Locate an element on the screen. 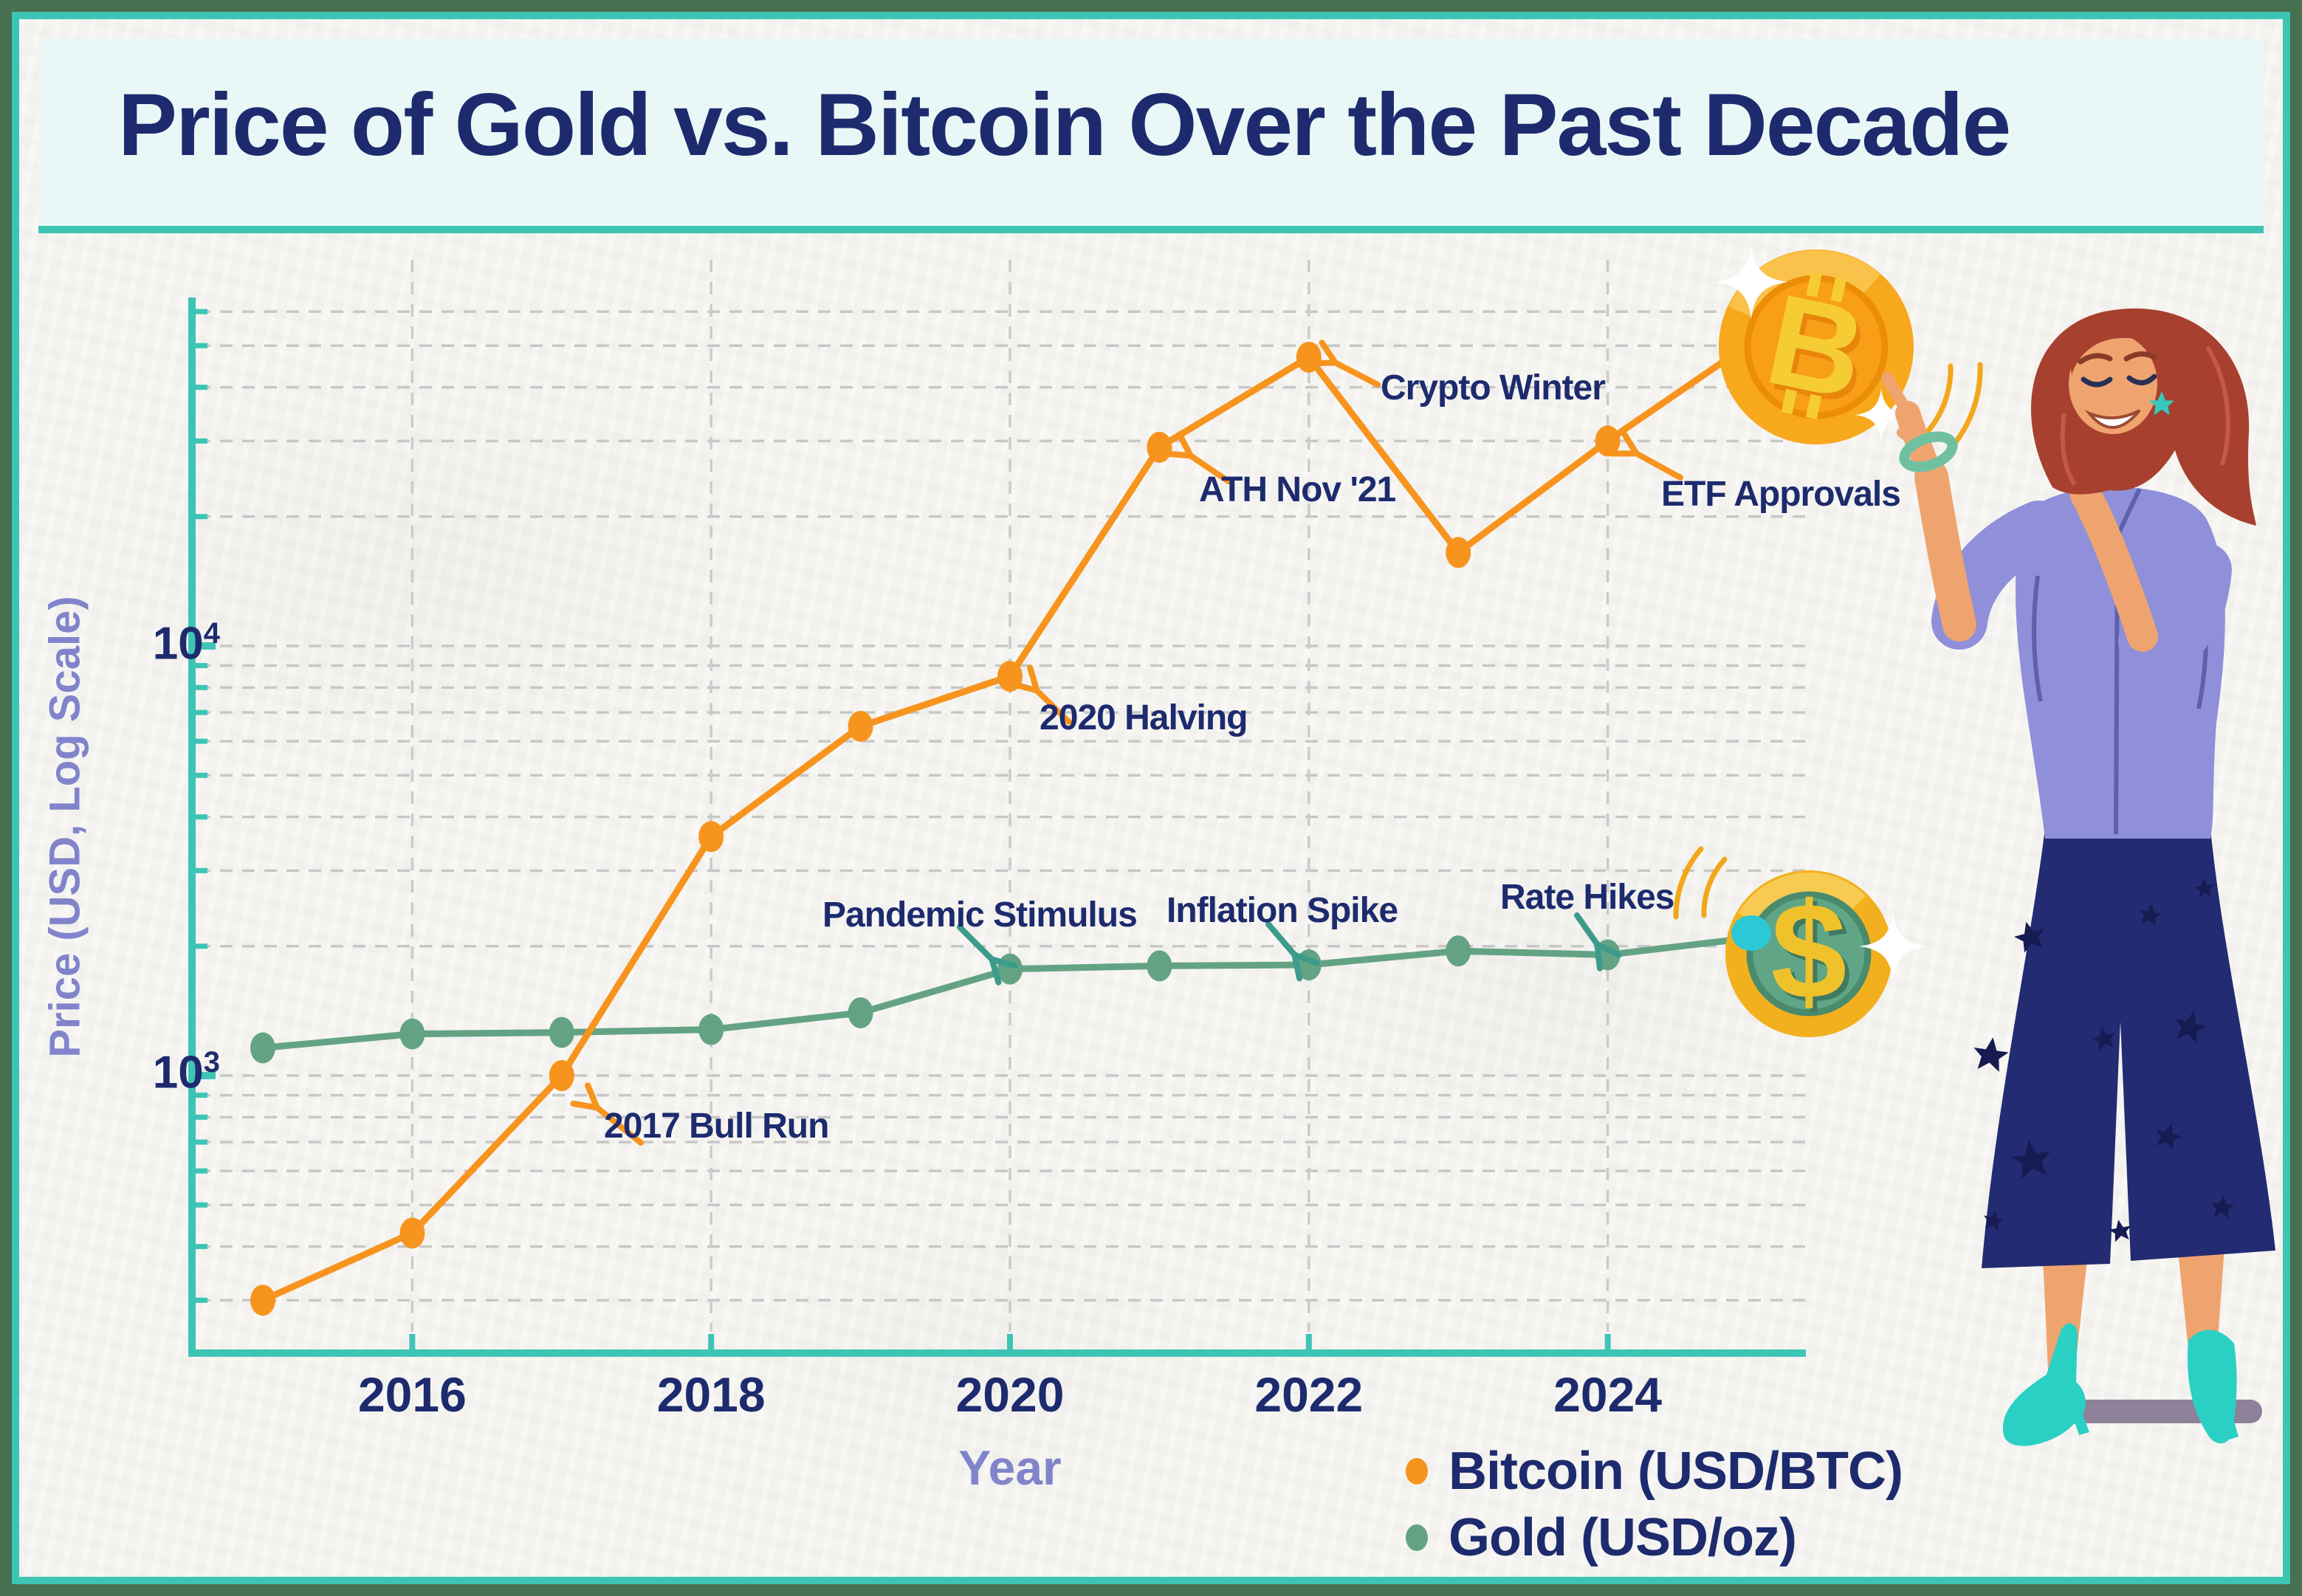  arrow-pandemic-stimulus is located at coordinates (988, 955).